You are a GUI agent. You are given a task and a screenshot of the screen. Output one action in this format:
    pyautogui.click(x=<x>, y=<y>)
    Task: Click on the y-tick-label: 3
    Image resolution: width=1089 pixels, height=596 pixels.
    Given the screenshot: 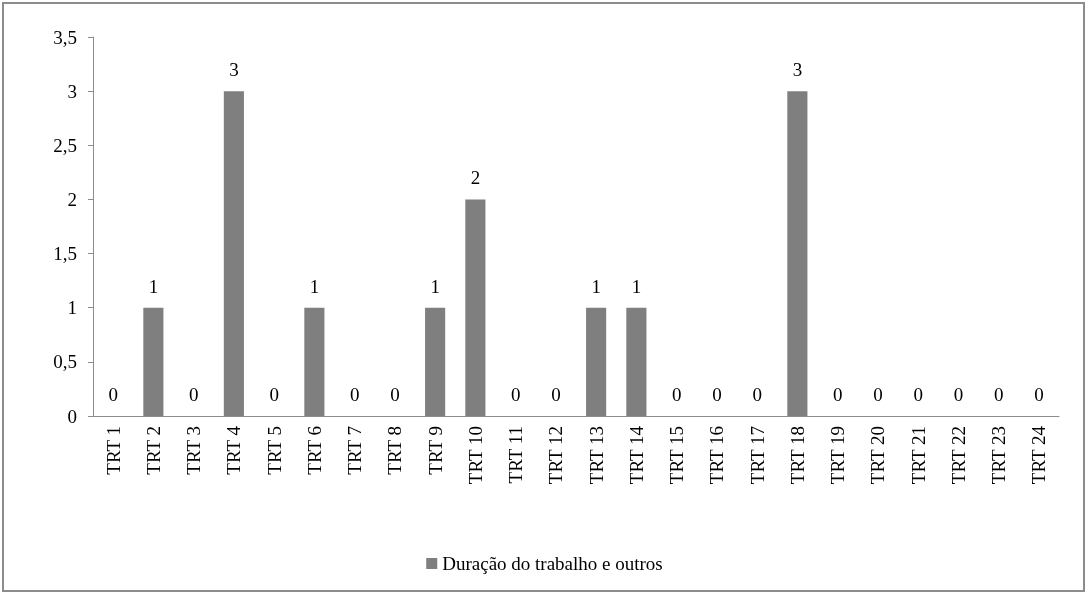 What is the action you would take?
    pyautogui.click(x=72, y=91)
    